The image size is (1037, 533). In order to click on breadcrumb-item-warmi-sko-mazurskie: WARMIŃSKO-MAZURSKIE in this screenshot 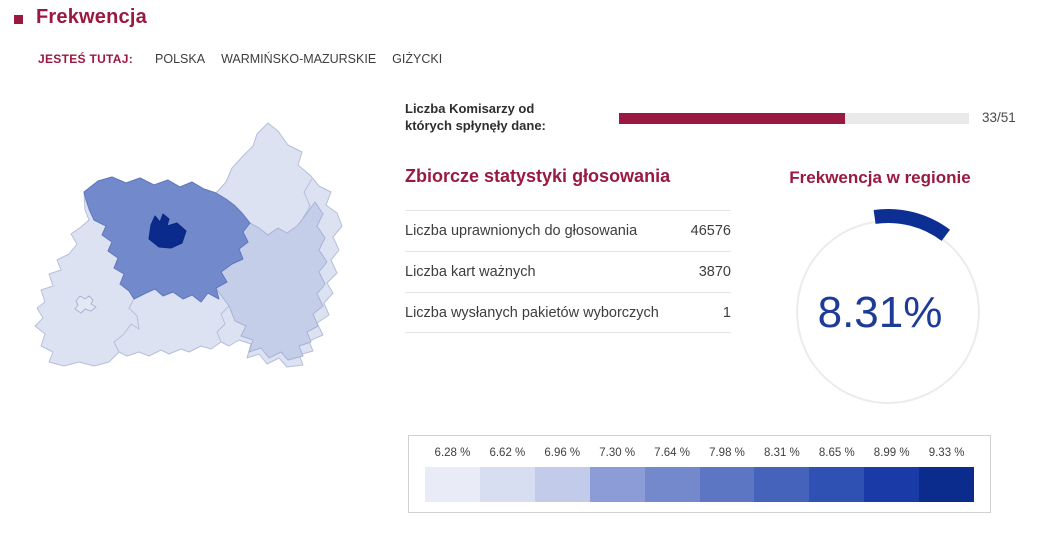, I will do `click(299, 59)`.